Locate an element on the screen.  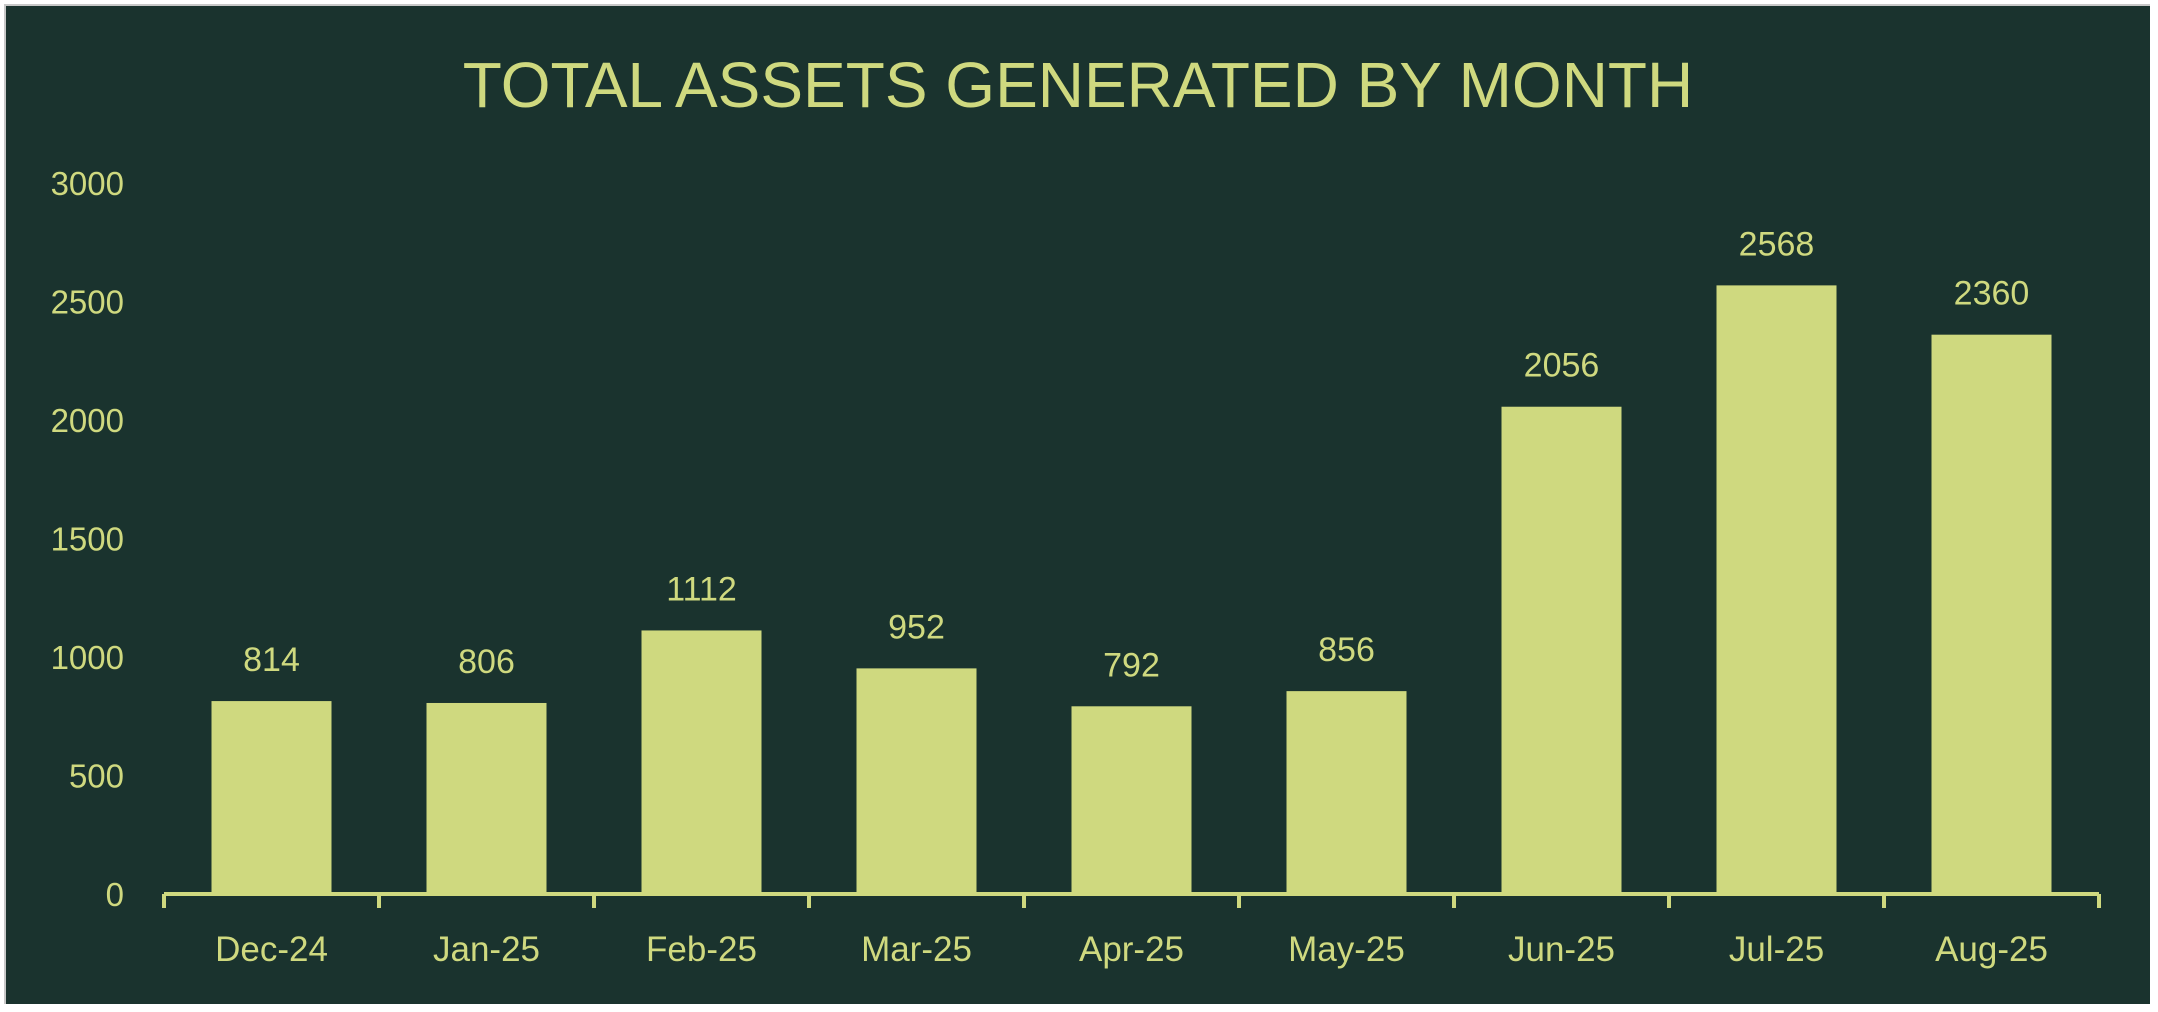
y-tick-label: 1500 is located at coordinates (87, 539).